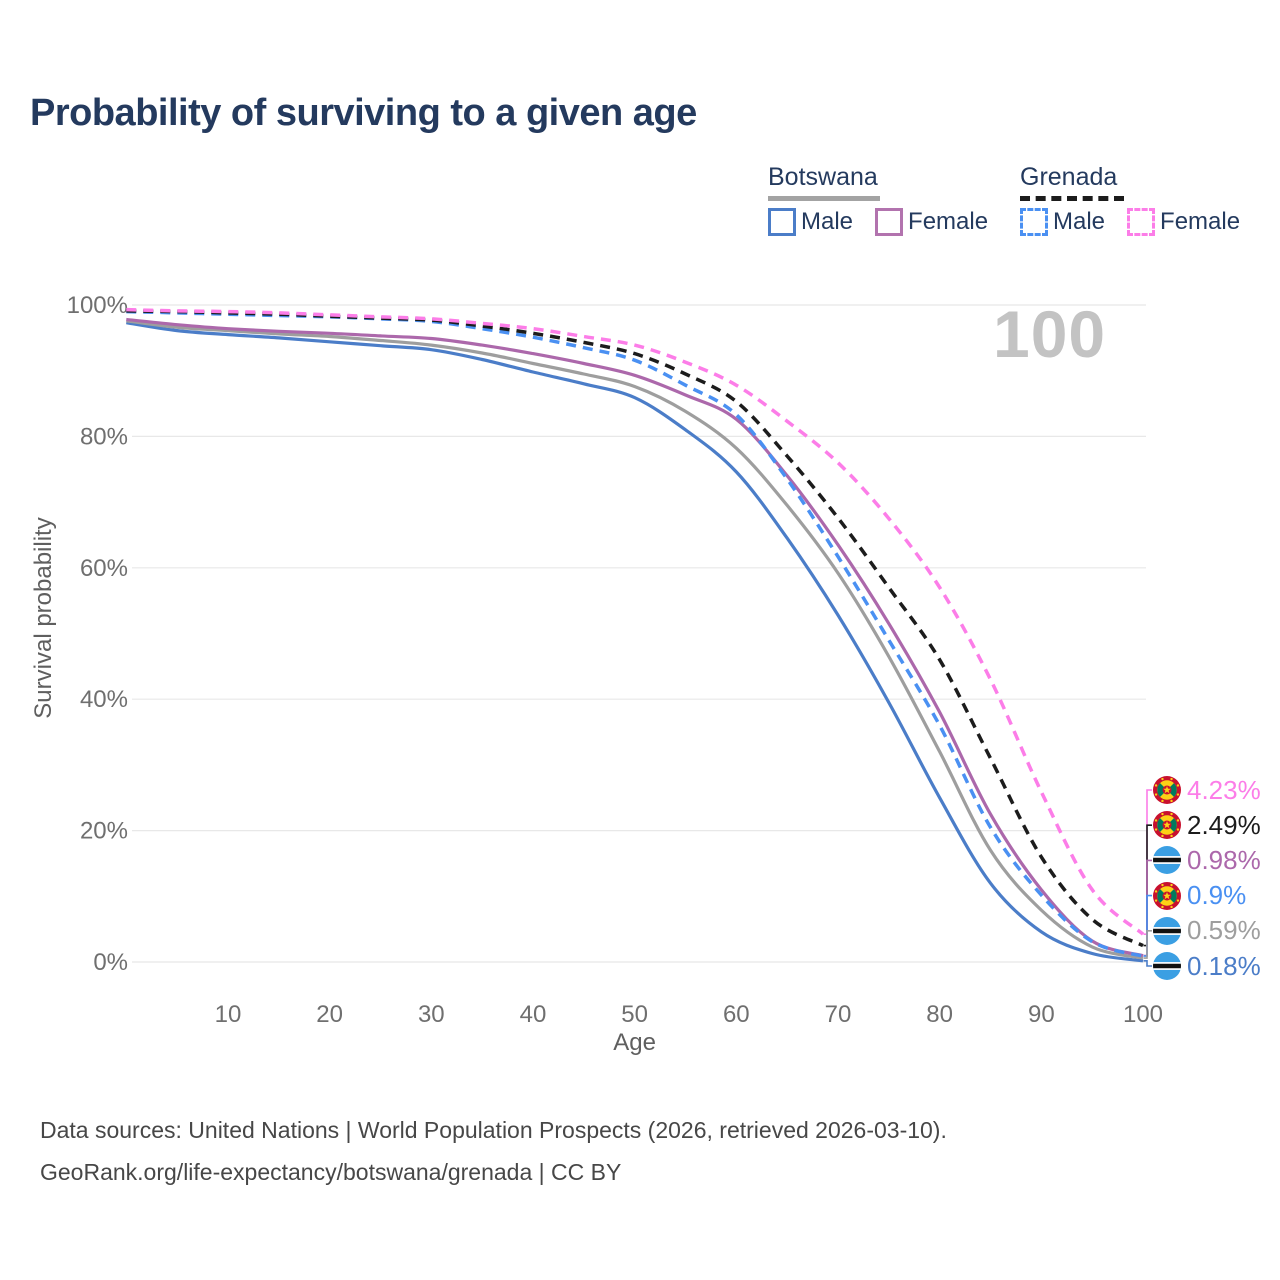 The image size is (1280, 1280). Describe the element at coordinates (823, 177) in the screenshot. I see `legend-botswana-title: Botswana` at that location.